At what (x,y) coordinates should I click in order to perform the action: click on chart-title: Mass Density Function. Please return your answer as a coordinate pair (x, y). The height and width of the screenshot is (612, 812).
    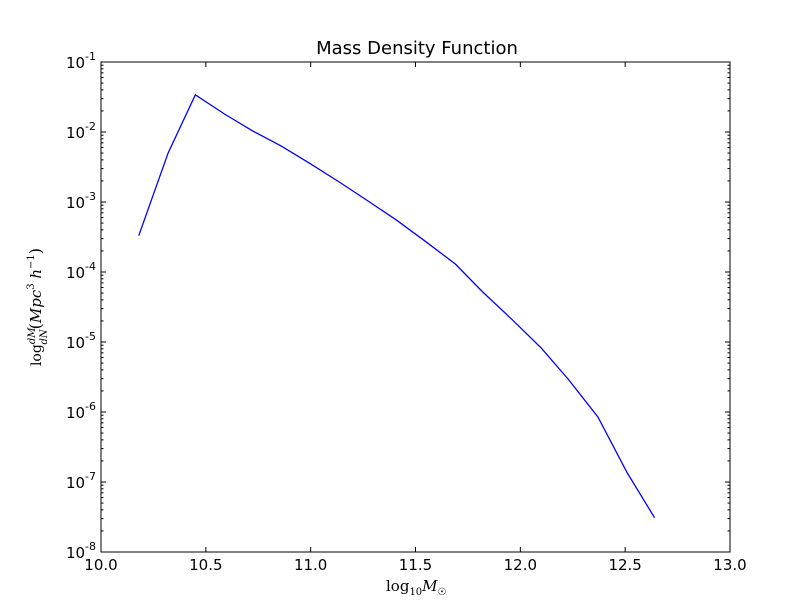
    Looking at the image, I should click on (417, 48).